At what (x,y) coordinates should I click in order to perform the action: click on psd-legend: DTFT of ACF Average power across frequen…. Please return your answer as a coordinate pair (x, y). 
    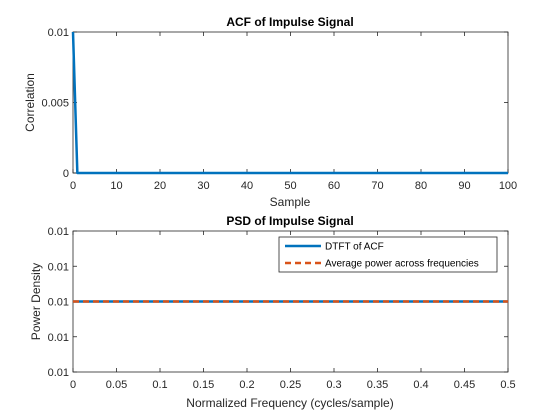
    Looking at the image, I should click on (388, 254).